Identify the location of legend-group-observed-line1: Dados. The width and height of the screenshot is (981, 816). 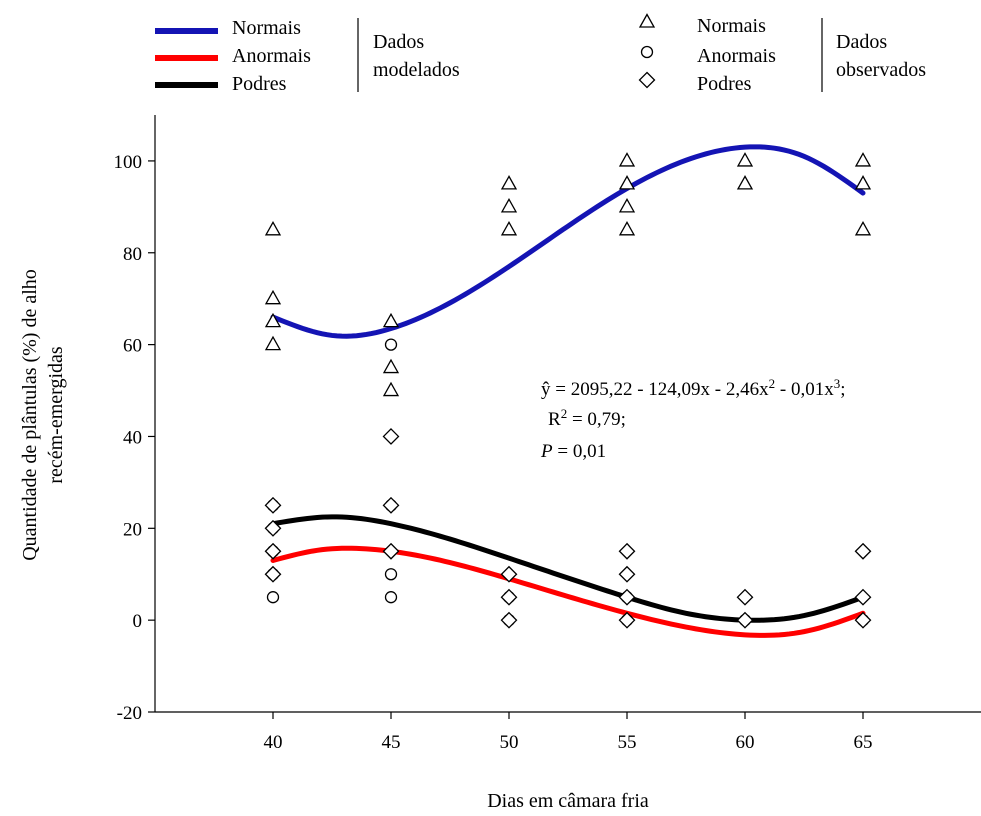
(861, 42).